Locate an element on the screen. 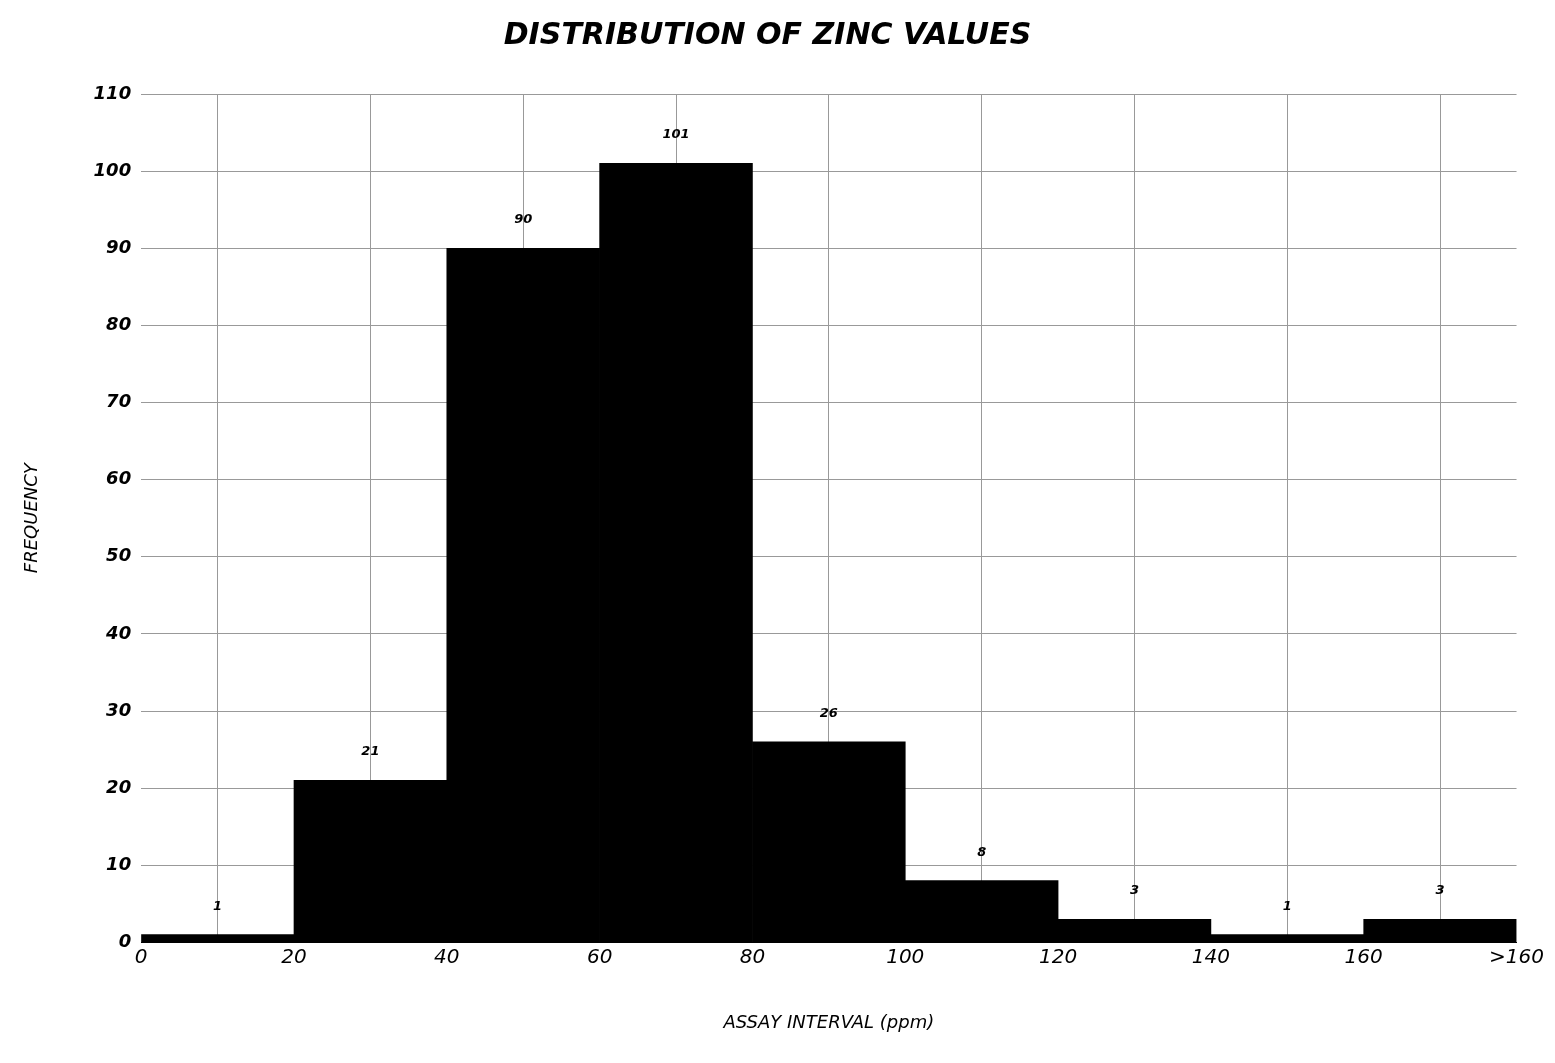 Image resolution: width=1555 pixels, height=1063 pixels. x-axis-title: ASSAY INTERVAL (ppm) is located at coordinates (828, 1021).